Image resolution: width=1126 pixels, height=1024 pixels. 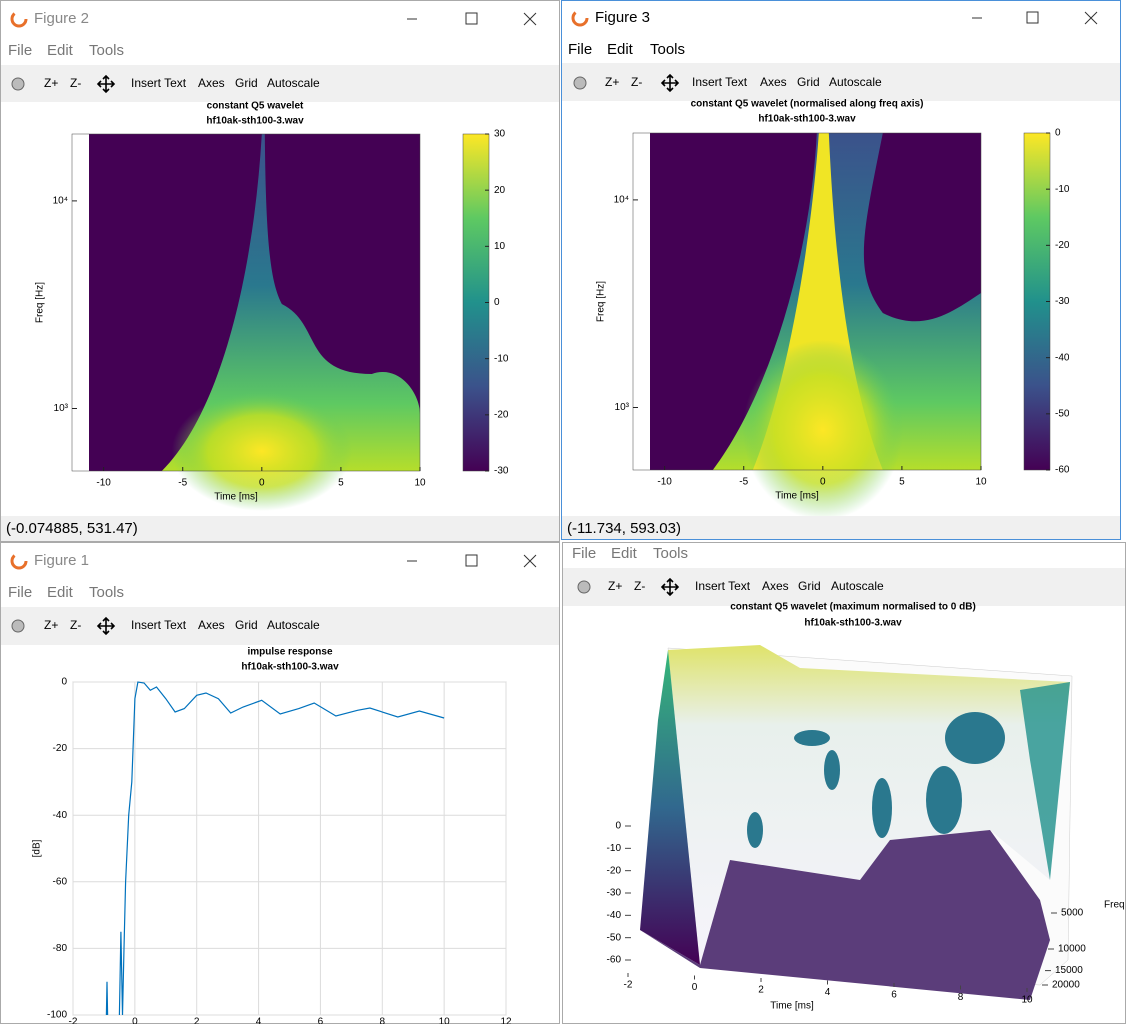 What do you see at coordinates (614, 960) in the screenshot?
I see `z-tick-label: -60` at bounding box center [614, 960].